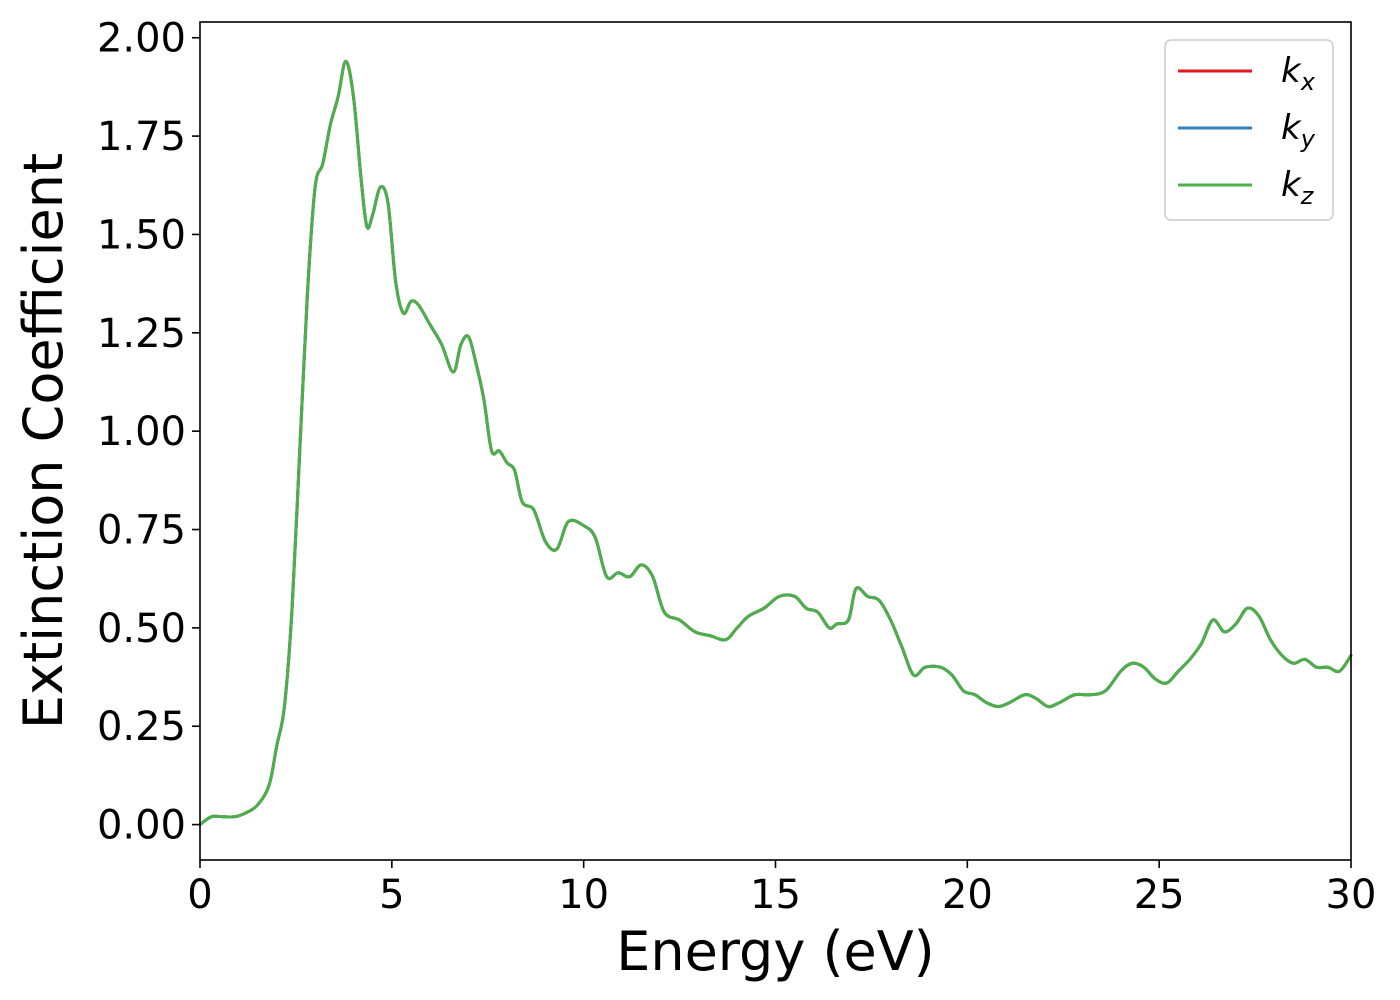  I want to click on legend-label-kz: kz, so click(1298, 187).